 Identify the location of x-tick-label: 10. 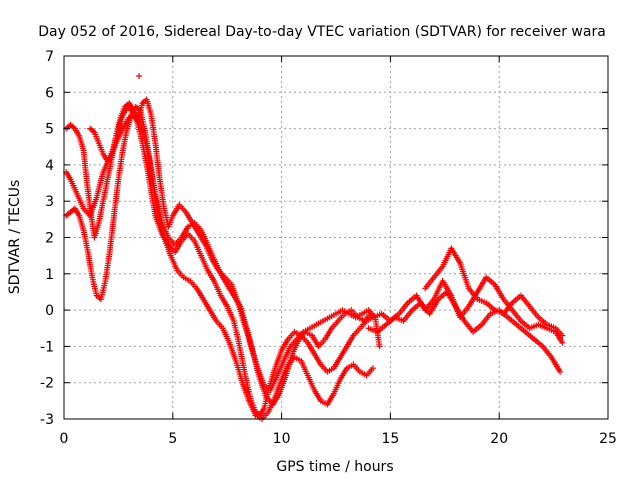
(282, 439).